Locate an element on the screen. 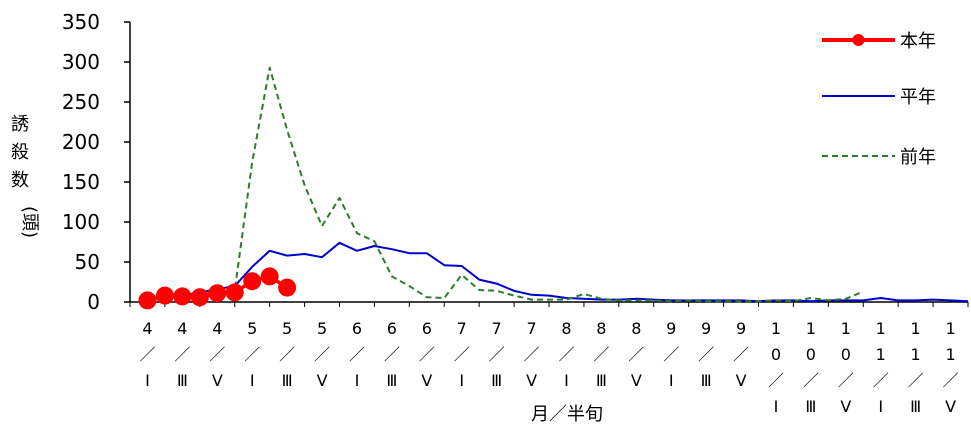 The width and height of the screenshot is (971, 437). y-tick-label: 250 is located at coordinates (81, 102).